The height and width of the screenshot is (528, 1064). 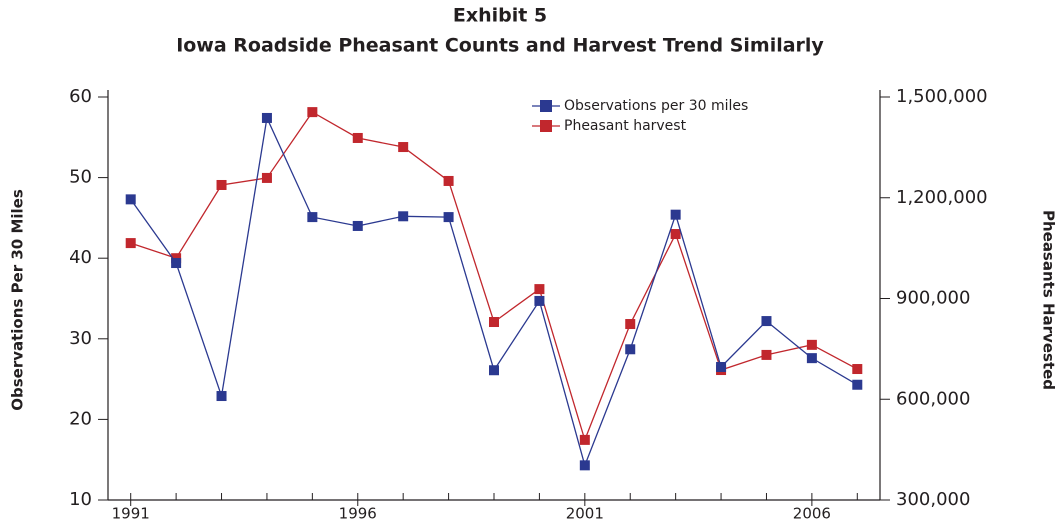 I want to click on y2-tick-label: 600,000, so click(x=933, y=398).